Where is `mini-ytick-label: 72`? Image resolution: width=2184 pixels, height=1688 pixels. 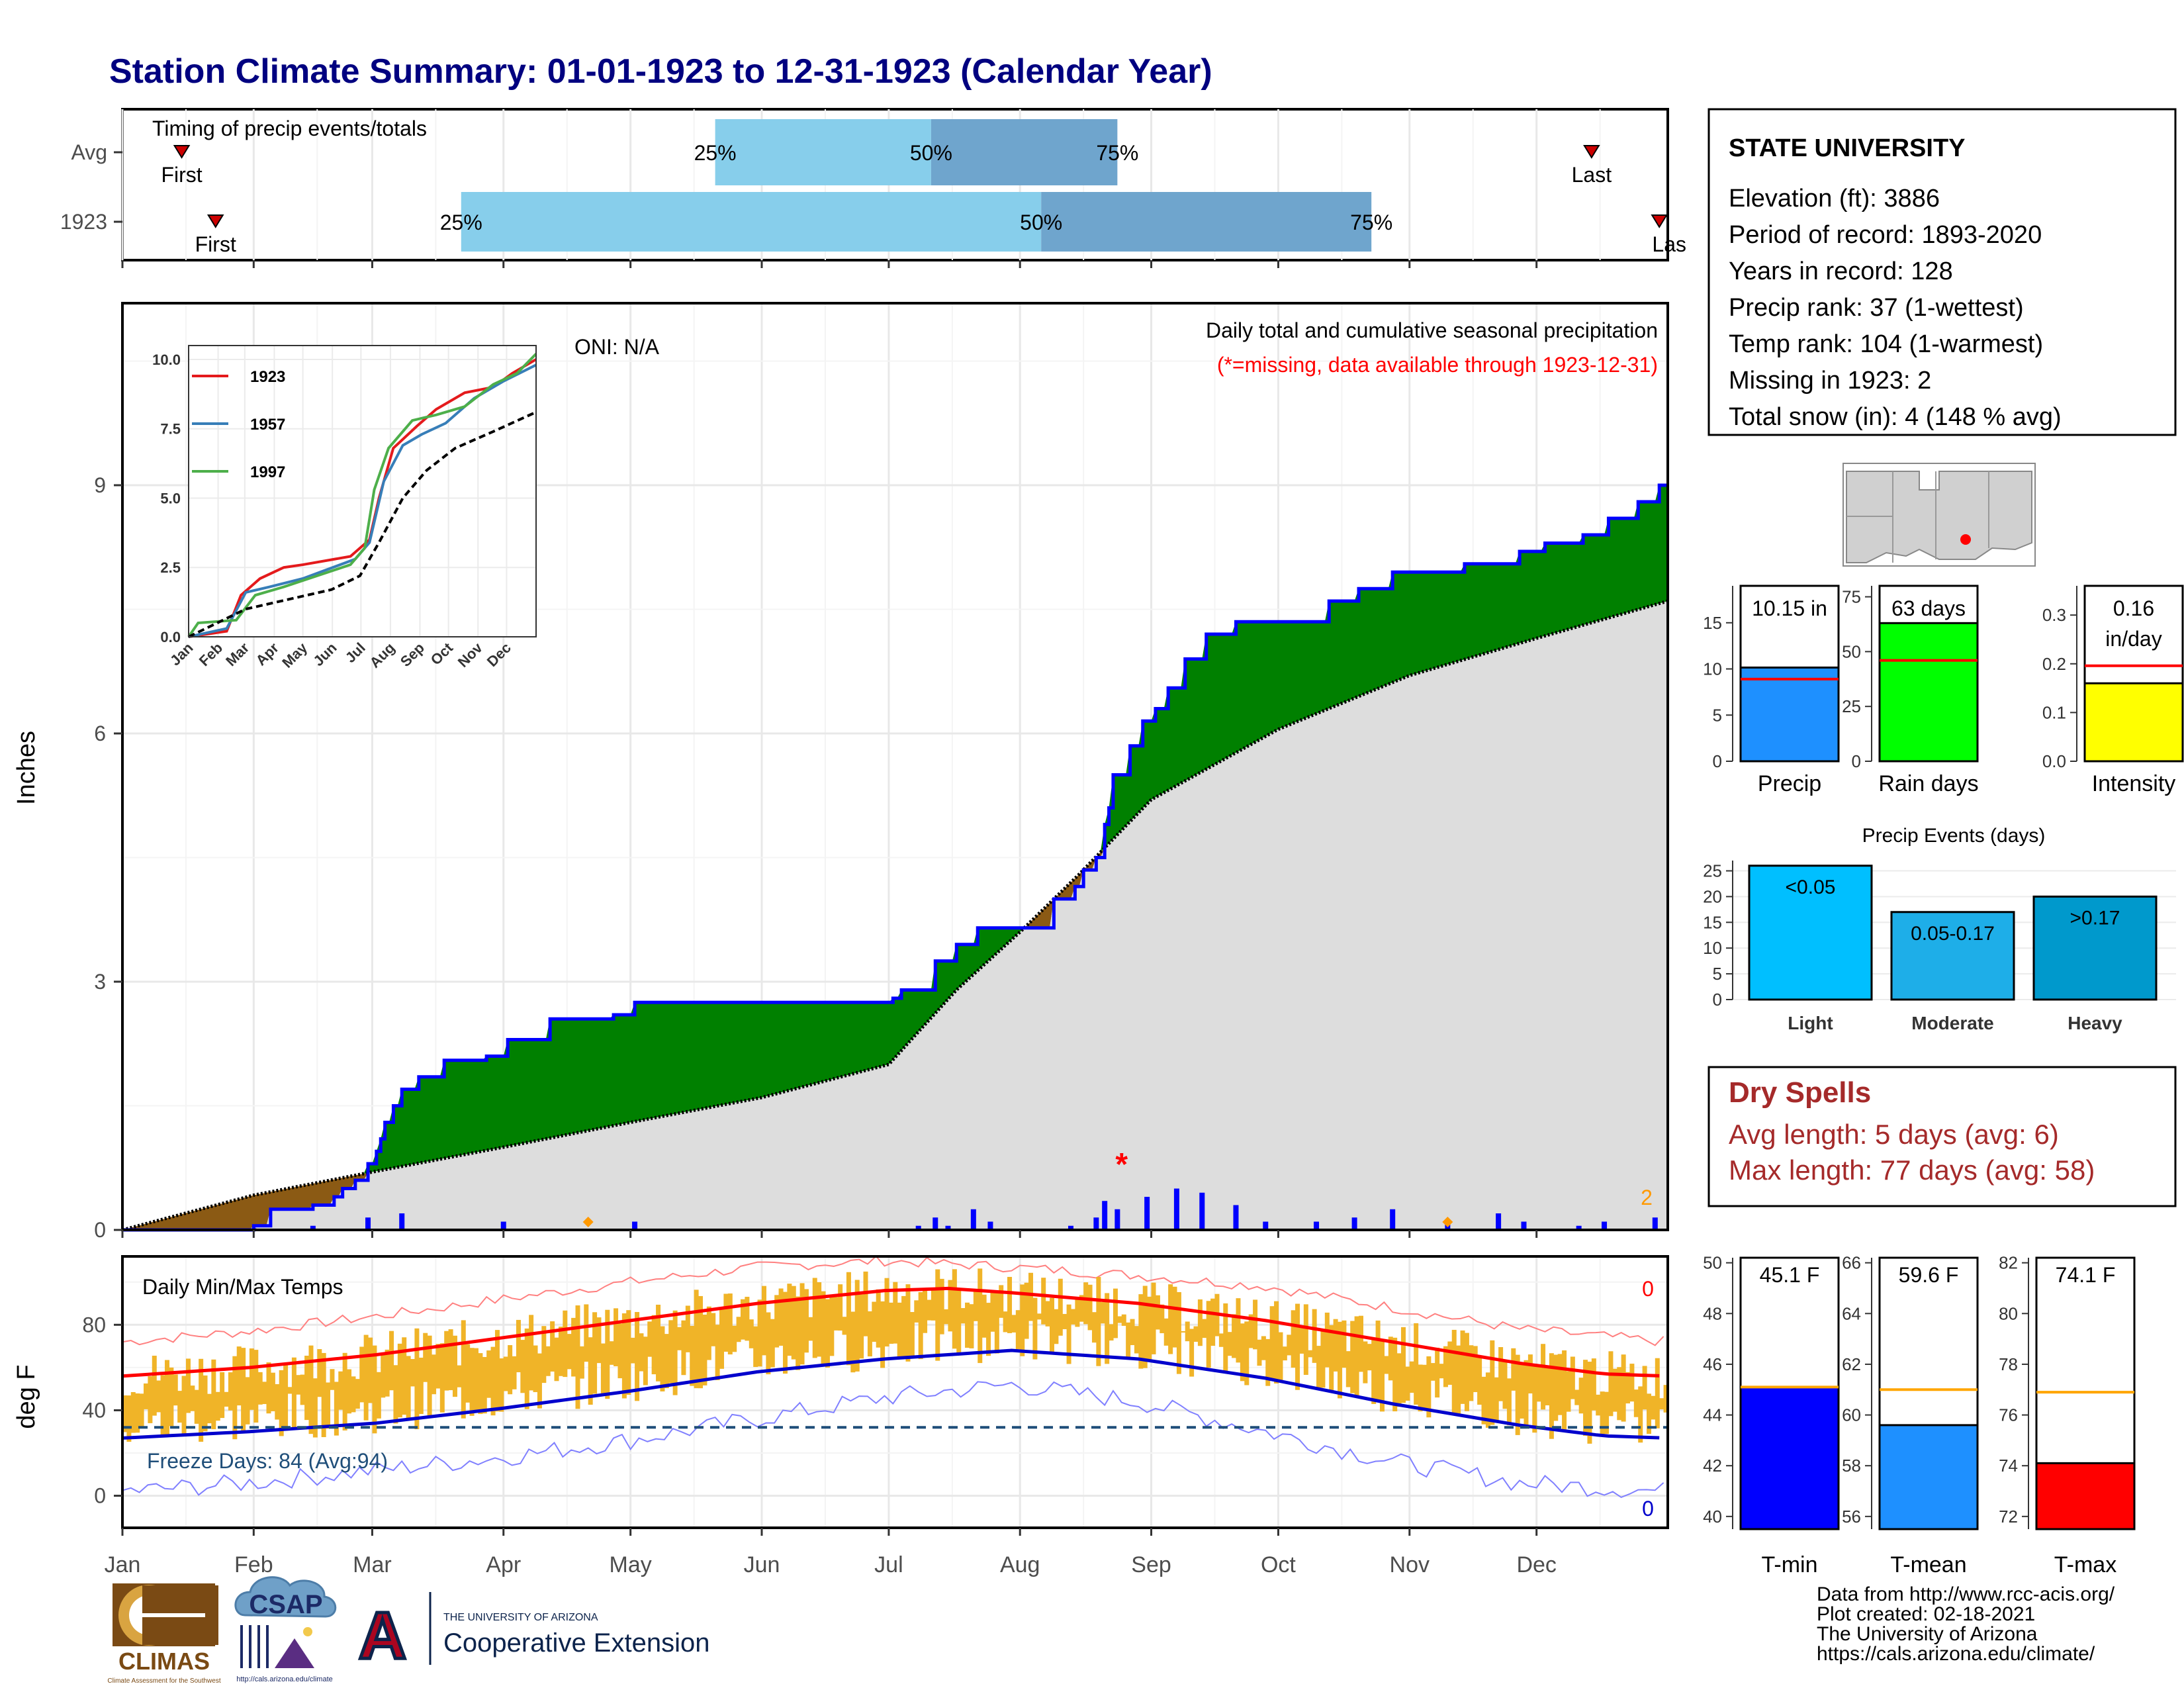 mini-ytick-label: 72 is located at coordinates (2008, 1516).